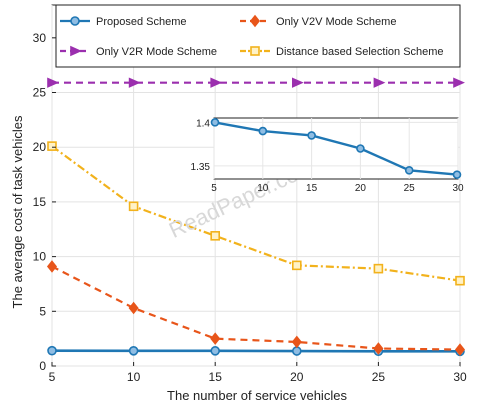 This screenshot has height=418, width=487. Describe the element at coordinates (40, 38) in the screenshot. I see `y-tick-label: 30` at that location.